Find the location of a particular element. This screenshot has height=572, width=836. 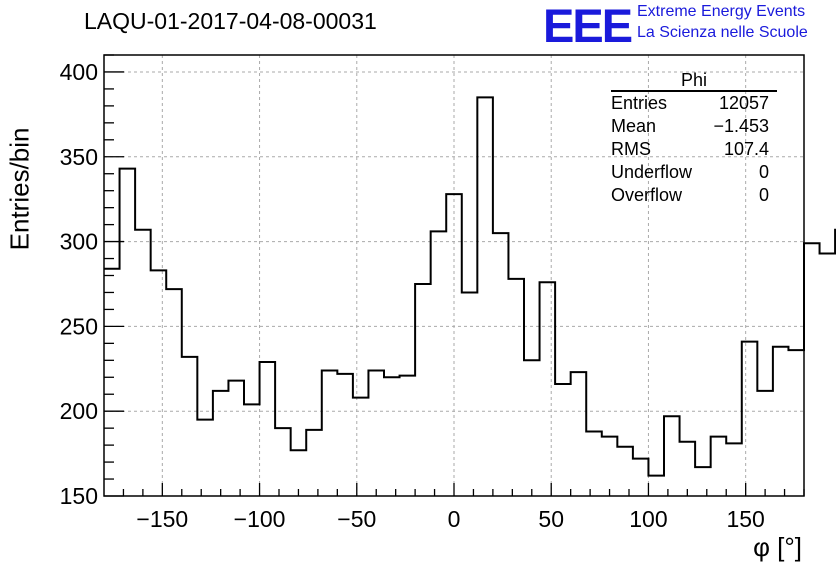

stats-title: Phi is located at coordinates (694, 81).